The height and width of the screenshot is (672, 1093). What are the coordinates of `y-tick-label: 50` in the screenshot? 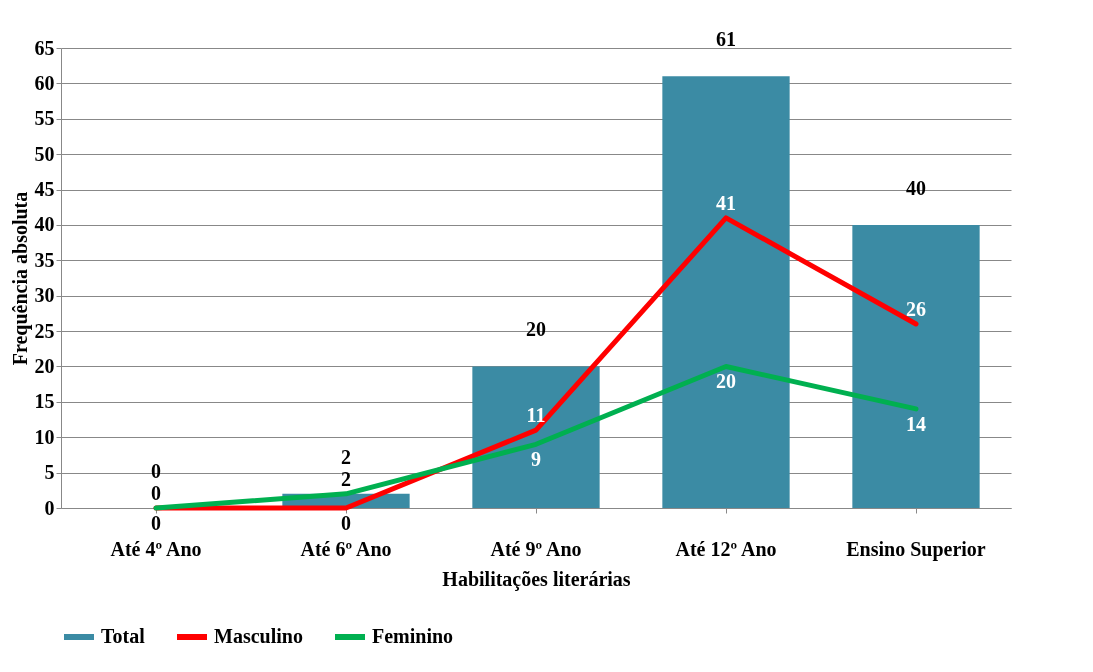 It's located at (44, 153).